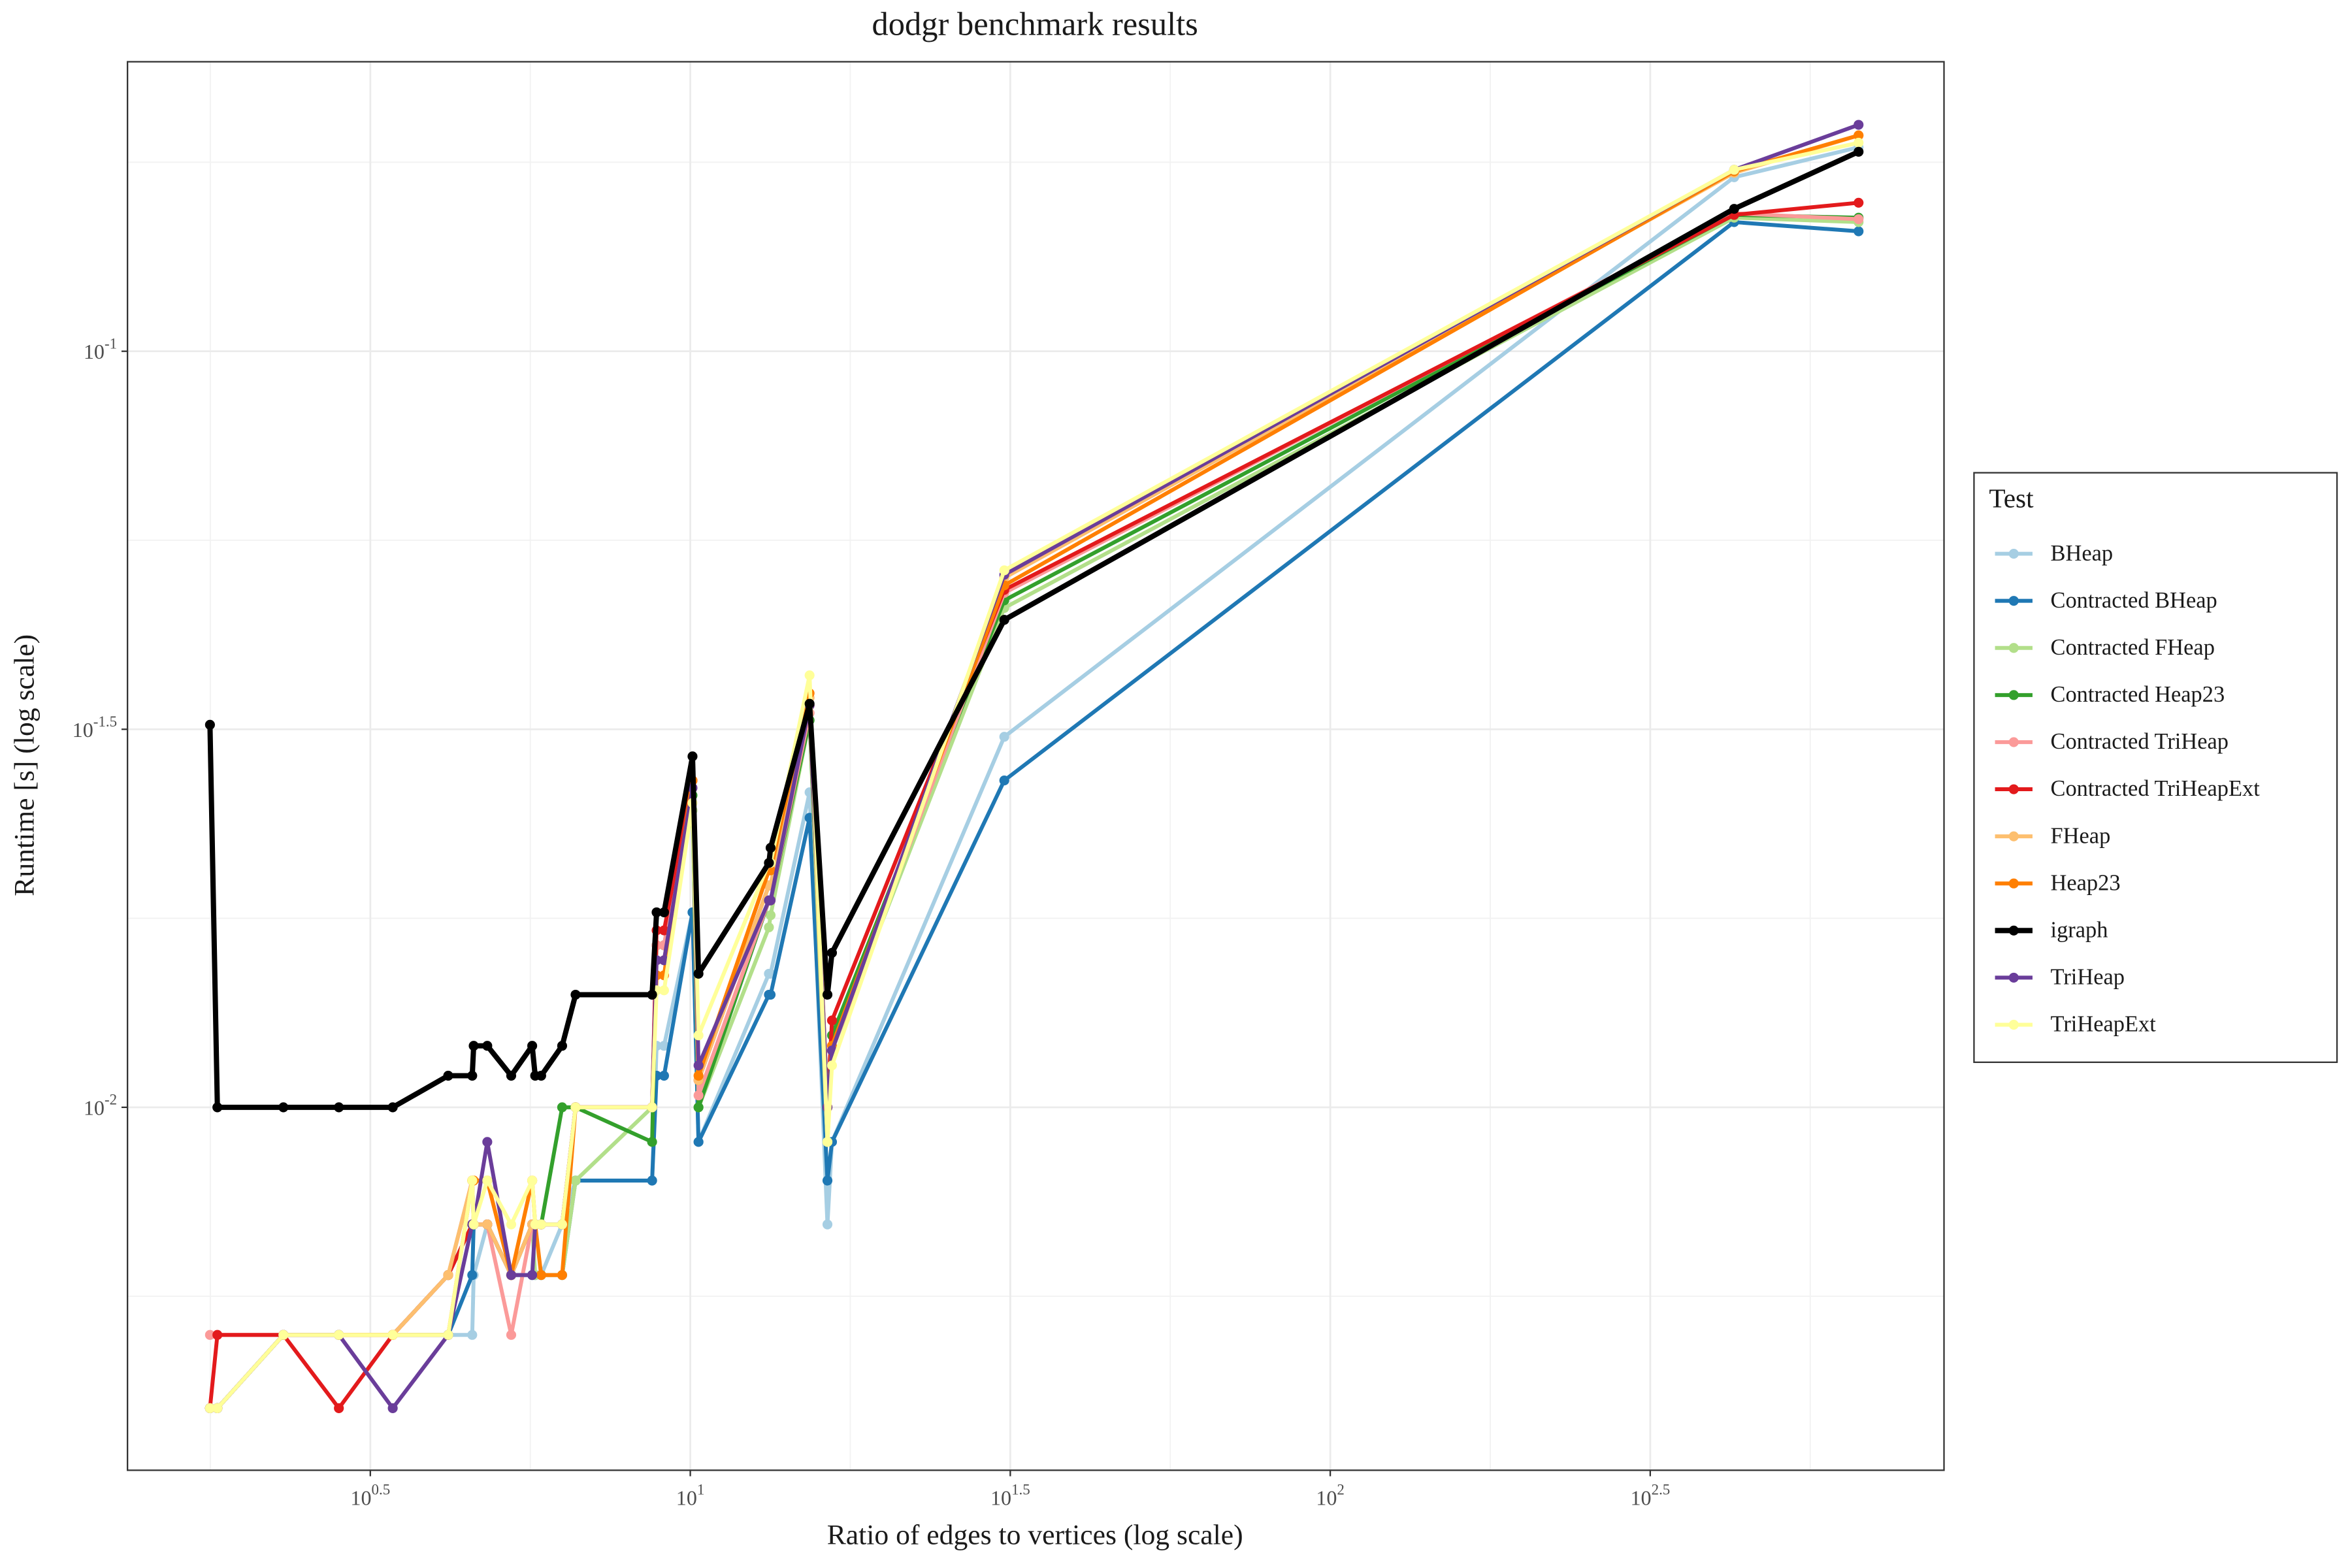 The width and height of the screenshot is (2352, 1568). What do you see at coordinates (2138, 694) in the screenshot?
I see `legend-label: Contracted Heap23` at bounding box center [2138, 694].